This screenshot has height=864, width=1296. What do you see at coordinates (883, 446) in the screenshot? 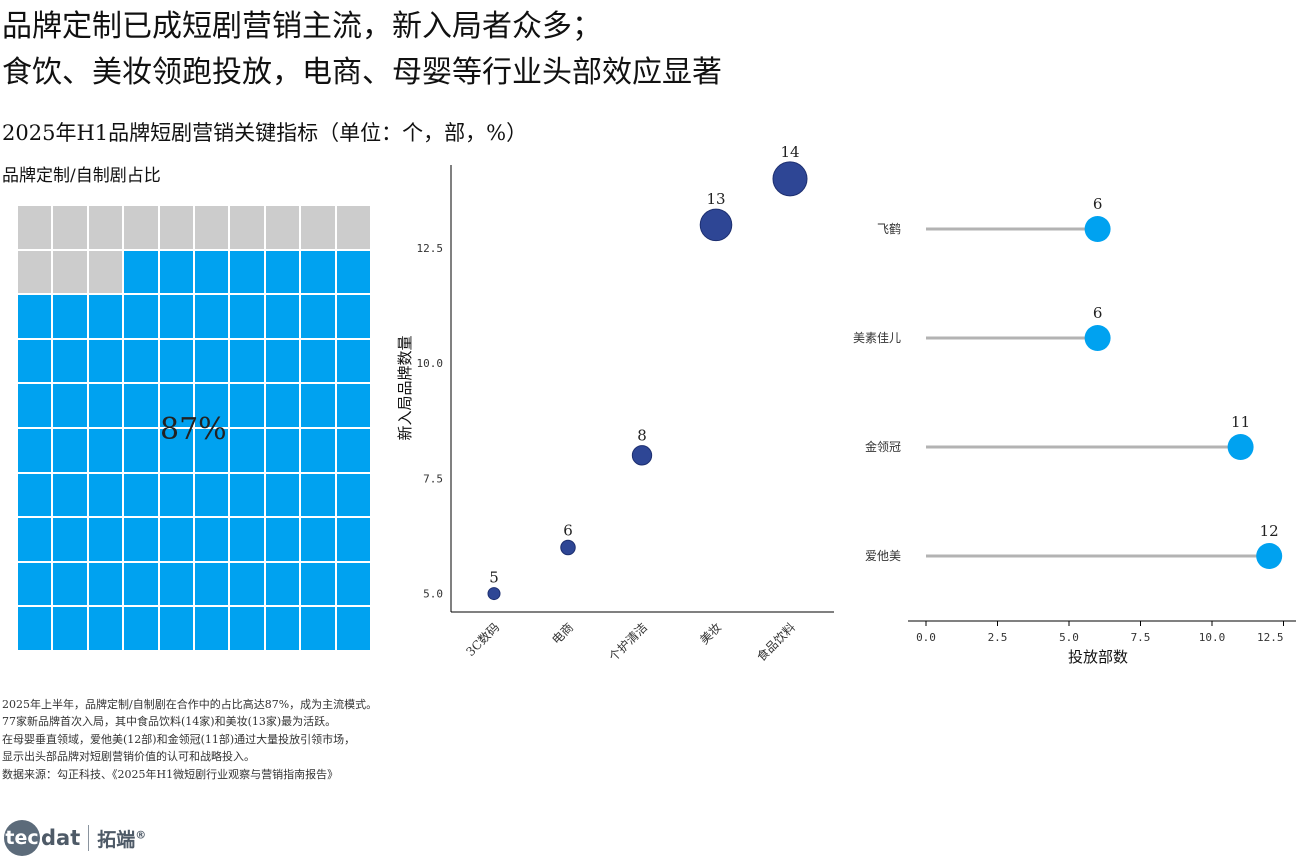
I see `lollipop-category-label: 金领冠` at bounding box center [883, 446].